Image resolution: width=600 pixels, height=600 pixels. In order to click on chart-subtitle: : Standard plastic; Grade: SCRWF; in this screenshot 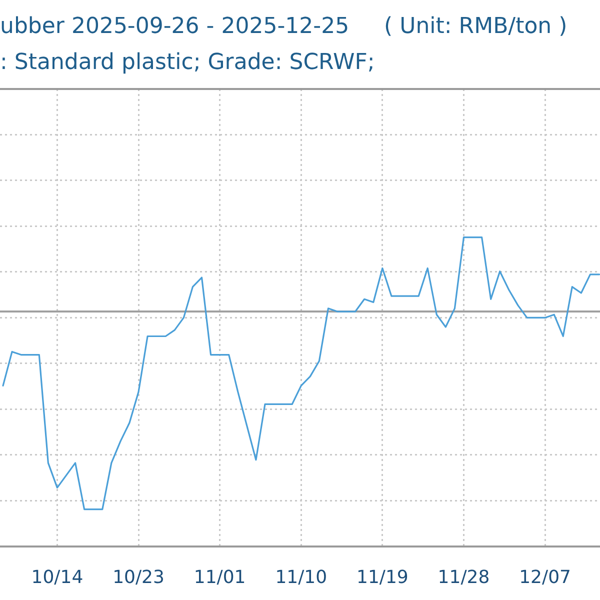, I will do `click(187, 63)`.